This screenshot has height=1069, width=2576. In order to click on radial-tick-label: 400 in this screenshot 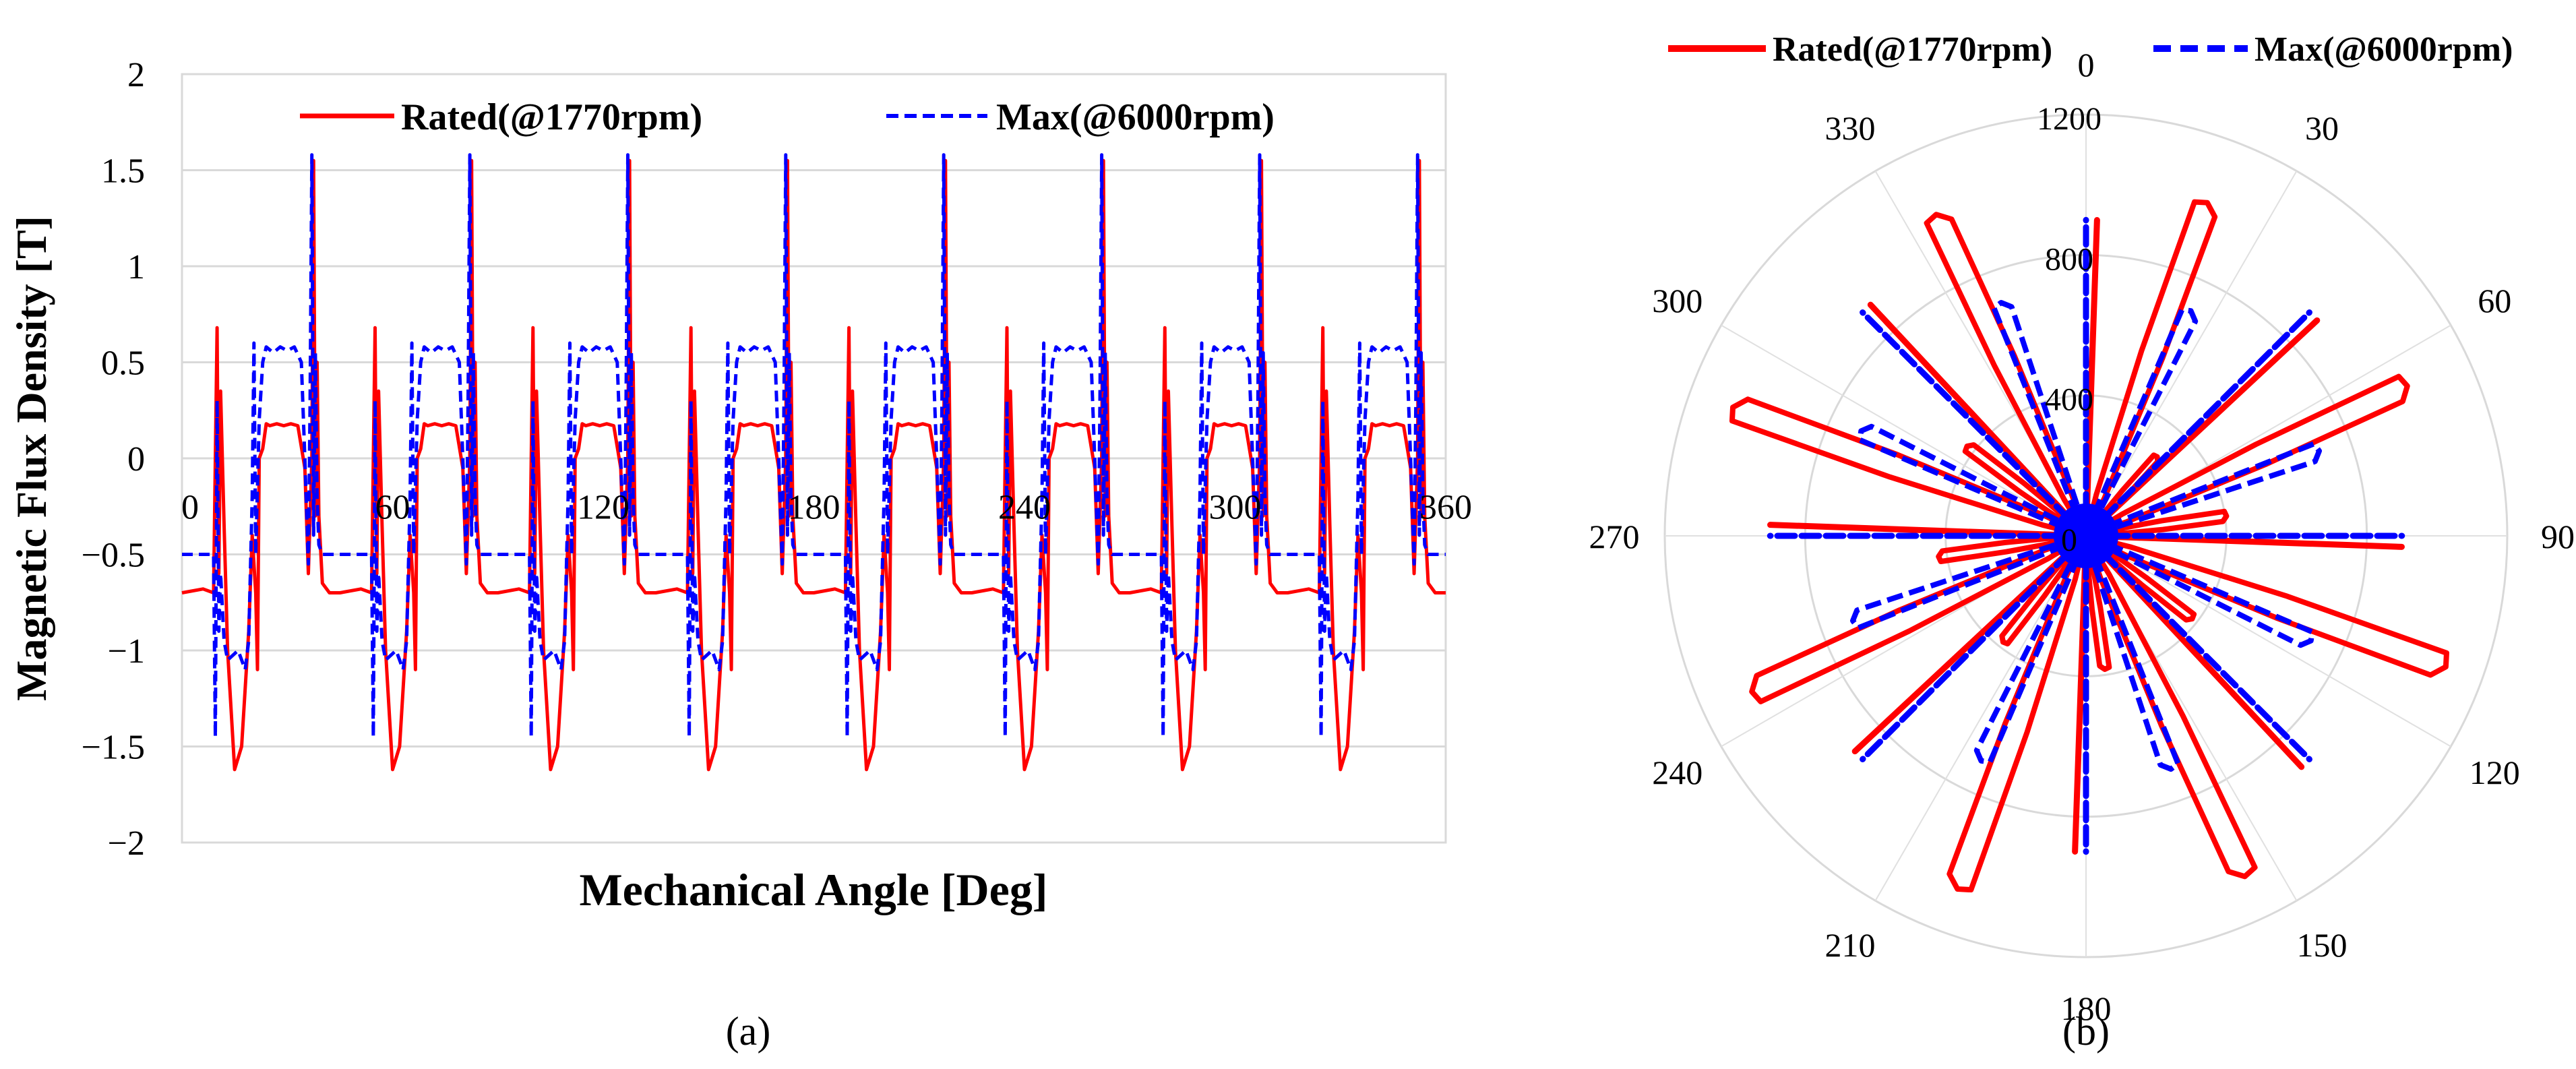, I will do `click(2069, 400)`.